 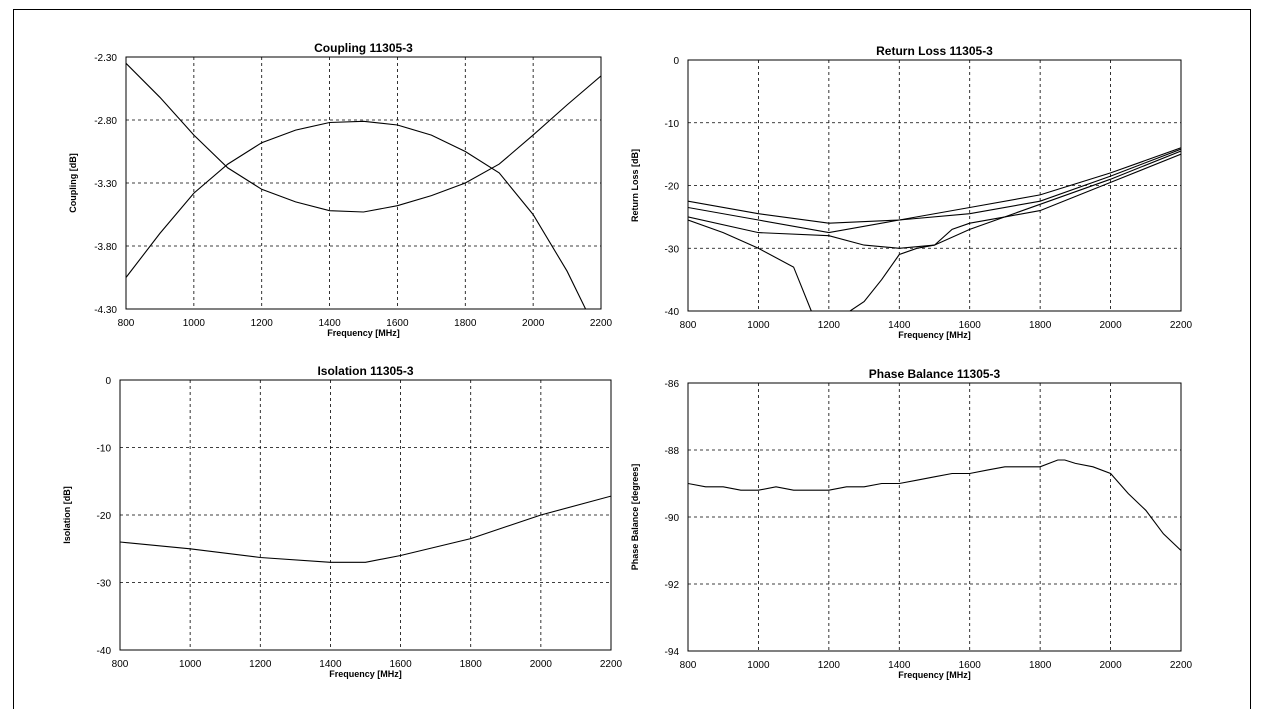 What do you see at coordinates (635, 517) in the screenshot?
I see `y-axis-label: Phase Balance [degrees]` at bounding box center [635, 517].